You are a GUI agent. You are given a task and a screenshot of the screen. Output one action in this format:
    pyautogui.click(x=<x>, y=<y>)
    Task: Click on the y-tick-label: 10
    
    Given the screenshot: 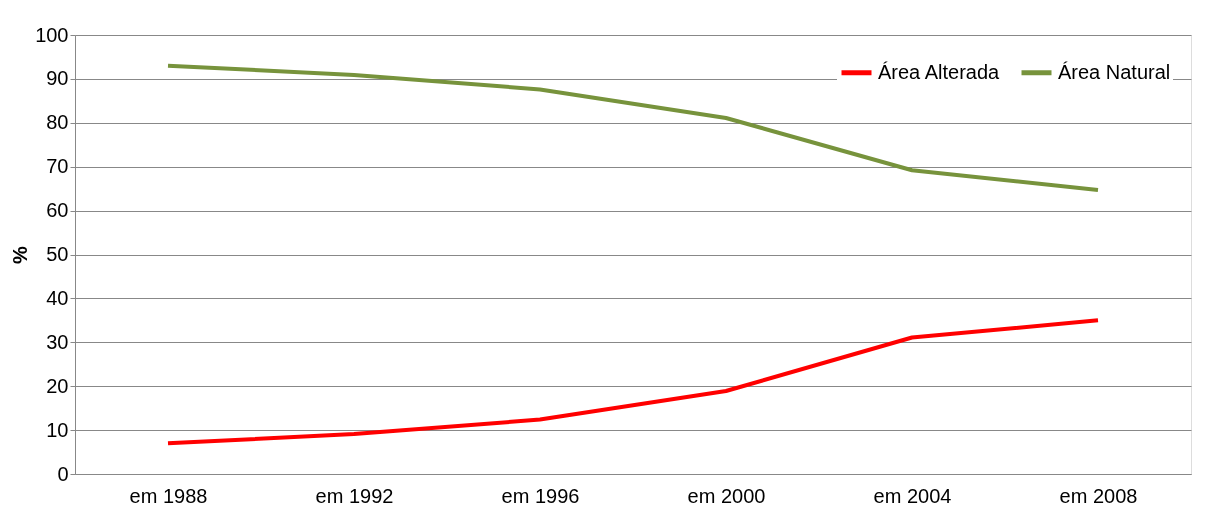 What is the action you would take?
    pyautogui.click(x=57, y=429)
    